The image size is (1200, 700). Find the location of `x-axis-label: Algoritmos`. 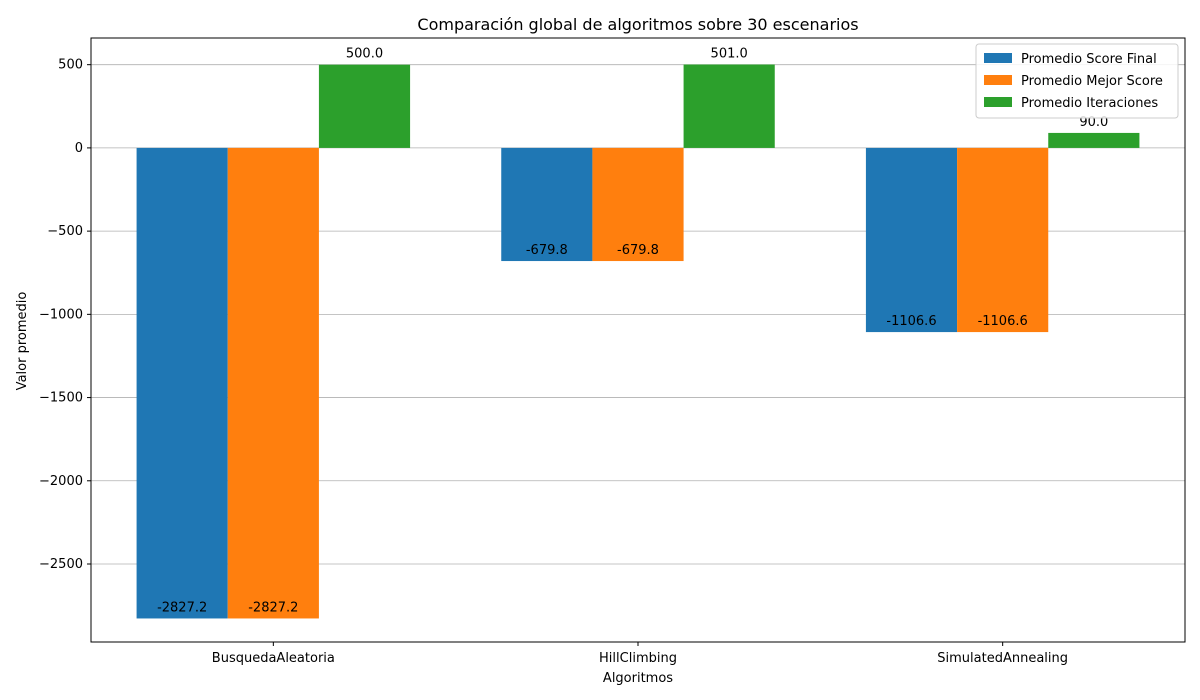

x-axis-label: Algoritmos is located at coordinates (638, 678).